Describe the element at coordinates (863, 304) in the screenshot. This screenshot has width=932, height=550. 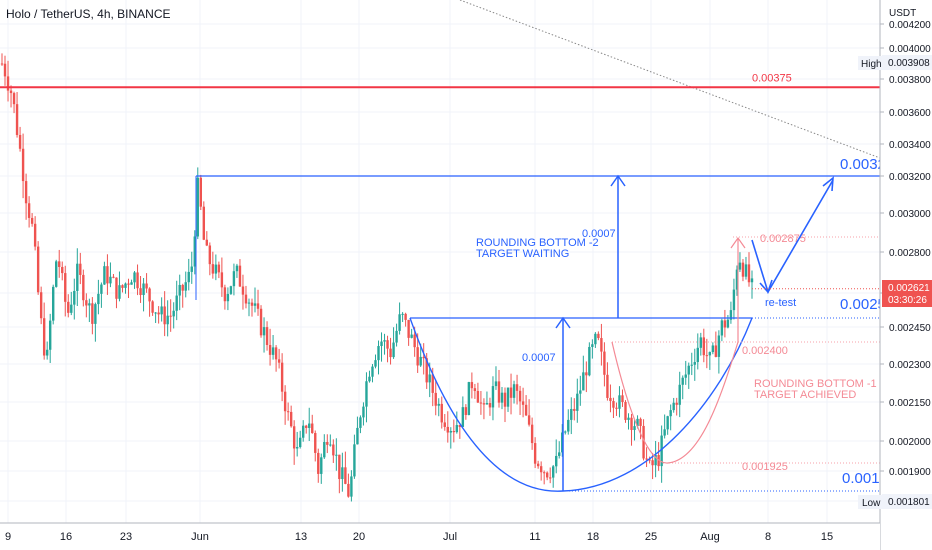
I see `level-0025-label: 0.0025` at that location.